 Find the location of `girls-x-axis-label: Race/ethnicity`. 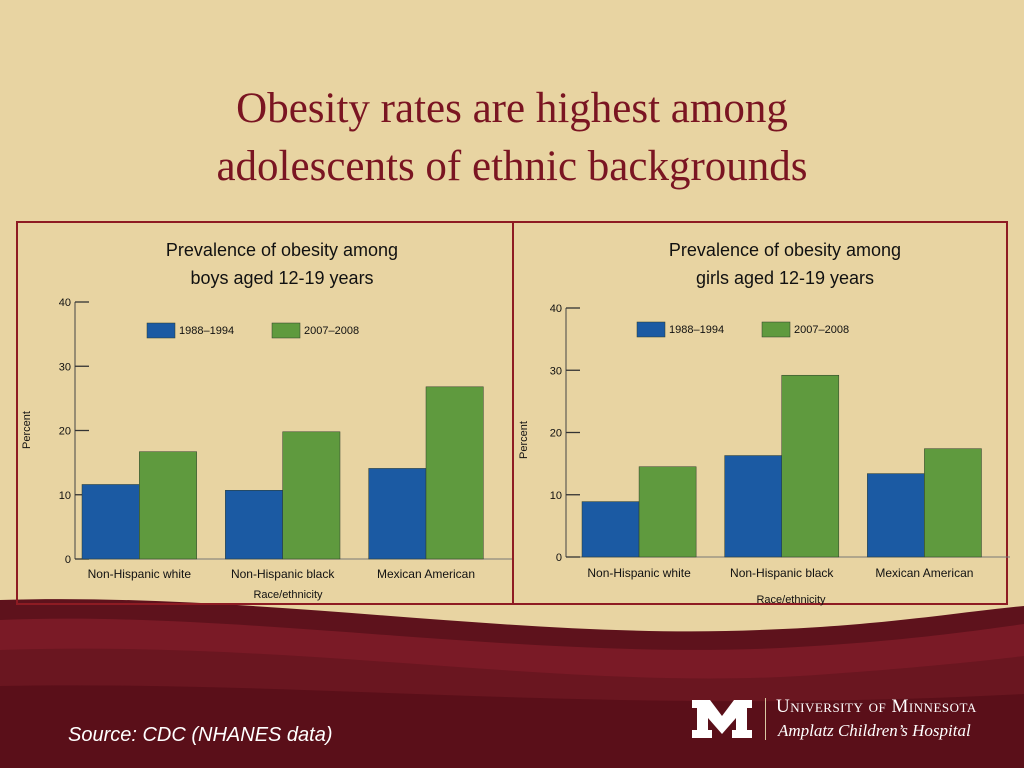

girls-x-axis-label: Race/ethnicity is located at coordinates (791, 600).